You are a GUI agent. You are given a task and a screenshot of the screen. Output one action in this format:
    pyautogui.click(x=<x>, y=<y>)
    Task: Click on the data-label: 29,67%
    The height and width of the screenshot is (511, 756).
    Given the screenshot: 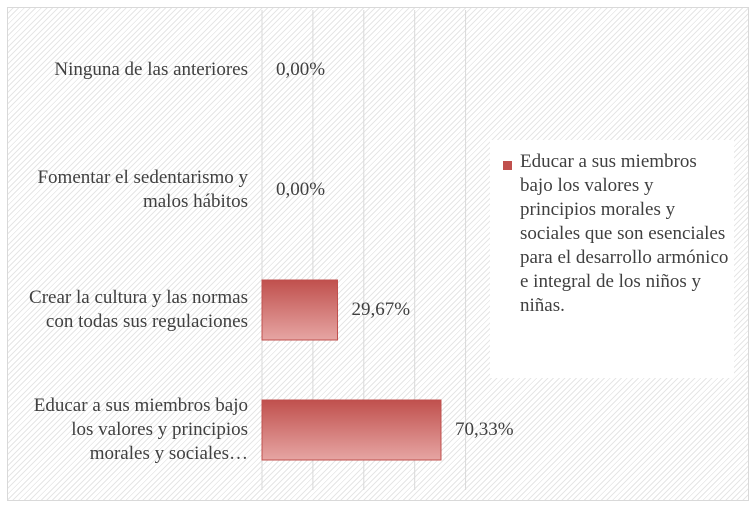 What is the action you would take?
    pyautogui.click(x=381, y=309)
    